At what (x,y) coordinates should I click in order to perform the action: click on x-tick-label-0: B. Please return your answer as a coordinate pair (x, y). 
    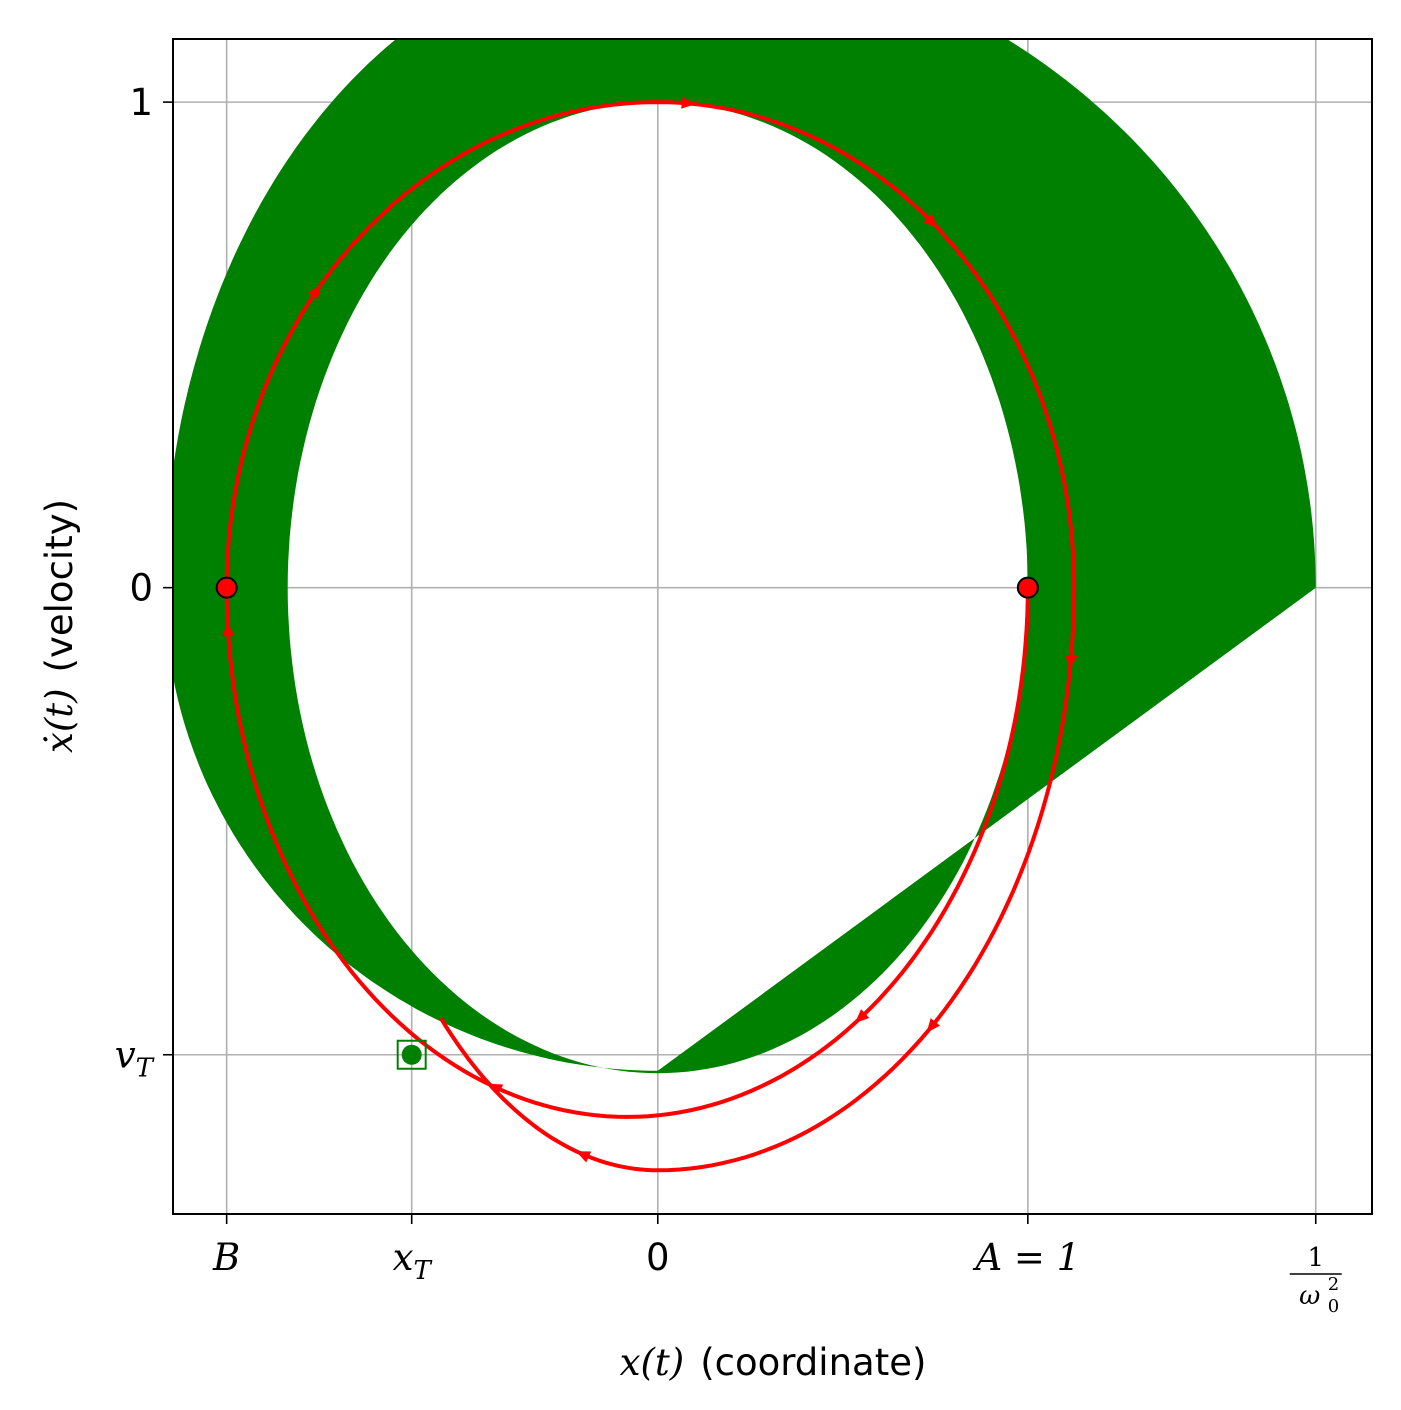
    Looking at the image, I should click on (226, 1257).